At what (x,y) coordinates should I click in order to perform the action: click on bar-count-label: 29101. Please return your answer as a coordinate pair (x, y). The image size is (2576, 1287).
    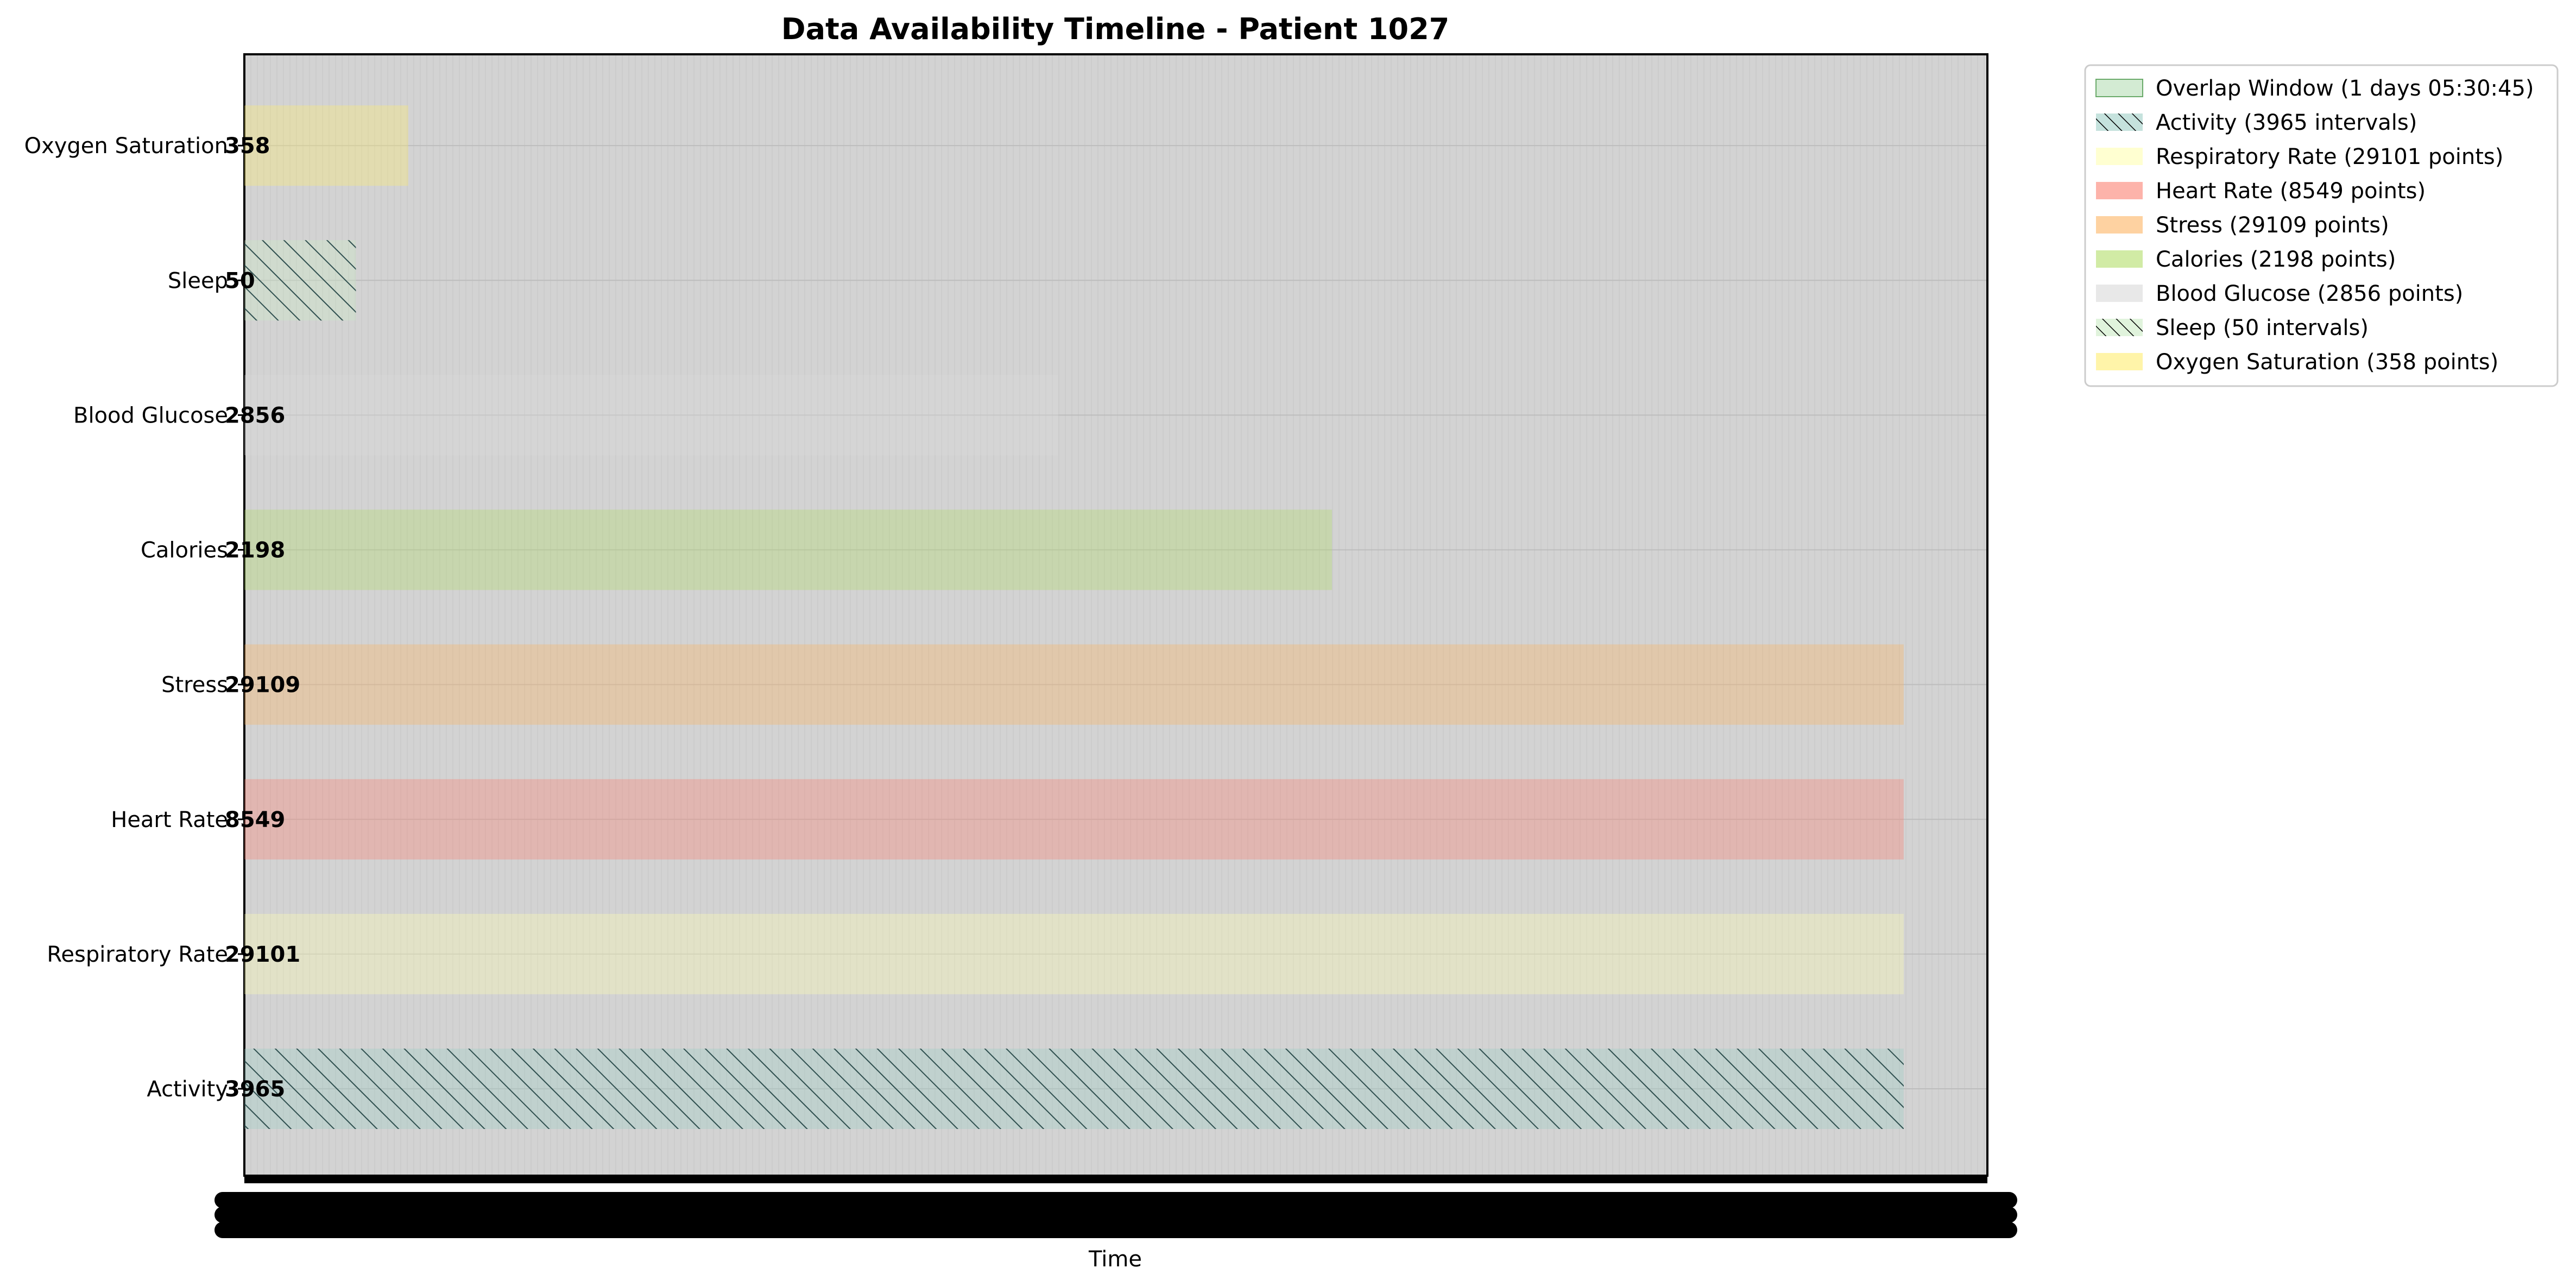
    Looking at the image, I should click on (263, 955).